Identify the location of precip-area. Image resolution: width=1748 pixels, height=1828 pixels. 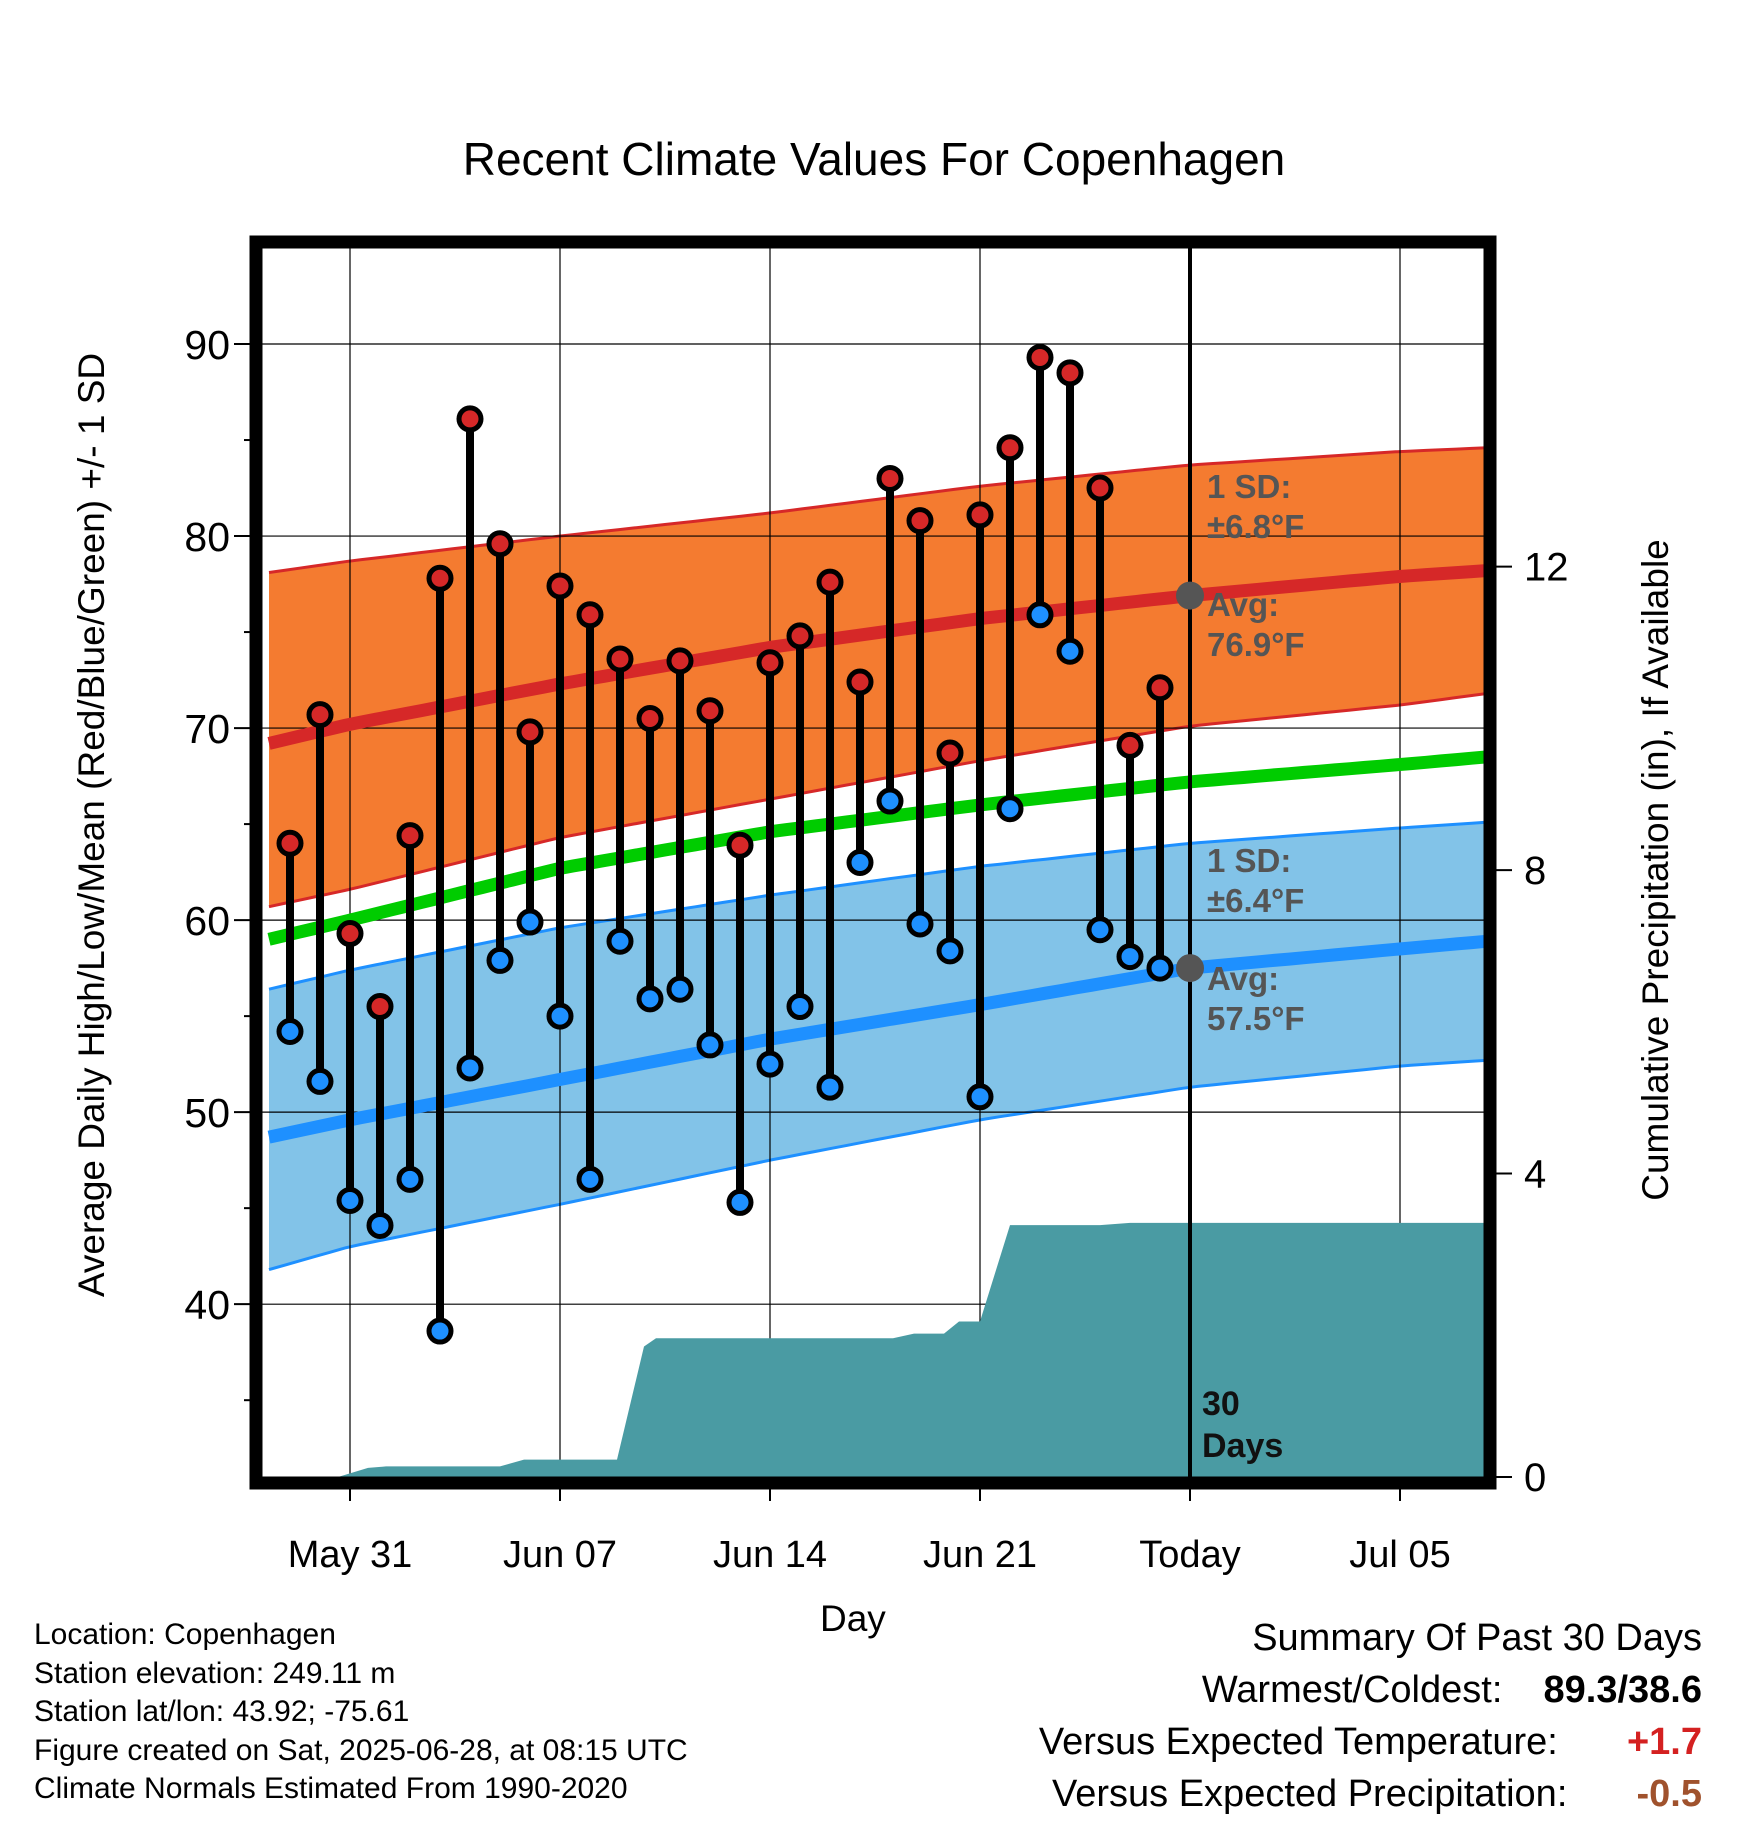
(876, 1349).